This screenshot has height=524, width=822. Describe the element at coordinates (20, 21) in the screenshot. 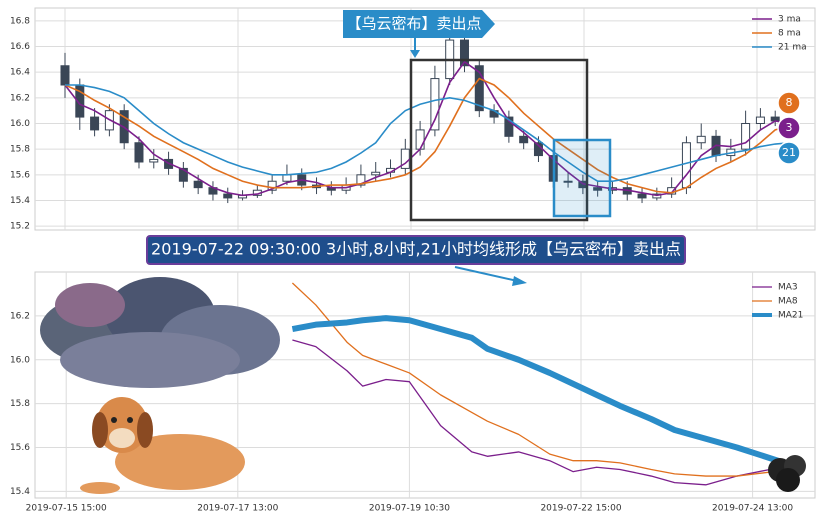

I see `y-tick-label: 16.8` at that location.